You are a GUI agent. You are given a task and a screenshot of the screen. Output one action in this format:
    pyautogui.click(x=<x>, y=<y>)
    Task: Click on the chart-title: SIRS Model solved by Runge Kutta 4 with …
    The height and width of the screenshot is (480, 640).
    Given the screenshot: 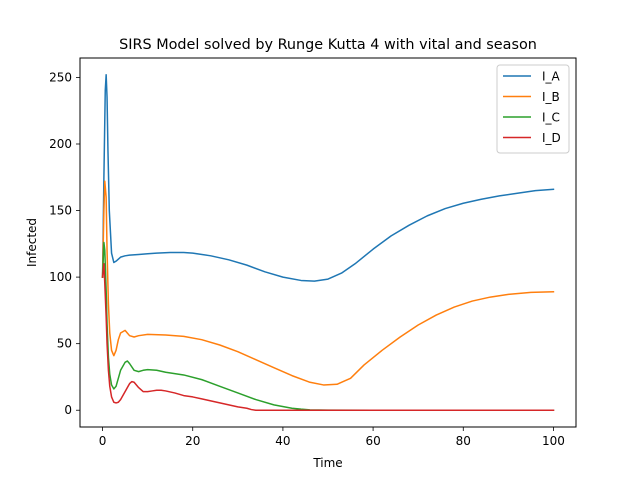 What is the action you would take?
    pyautogui.click(x=328, y=45)
    